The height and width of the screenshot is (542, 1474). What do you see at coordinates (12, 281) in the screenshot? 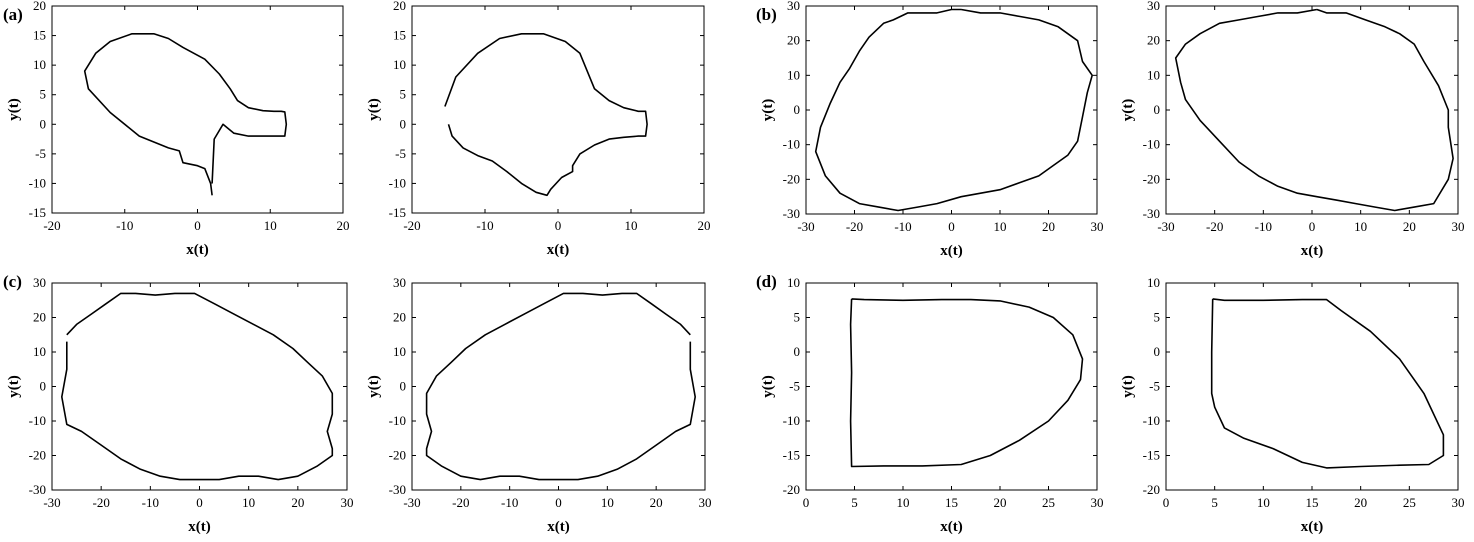
I see `panel-label-c: (c)` at bounding box center [12, 281].